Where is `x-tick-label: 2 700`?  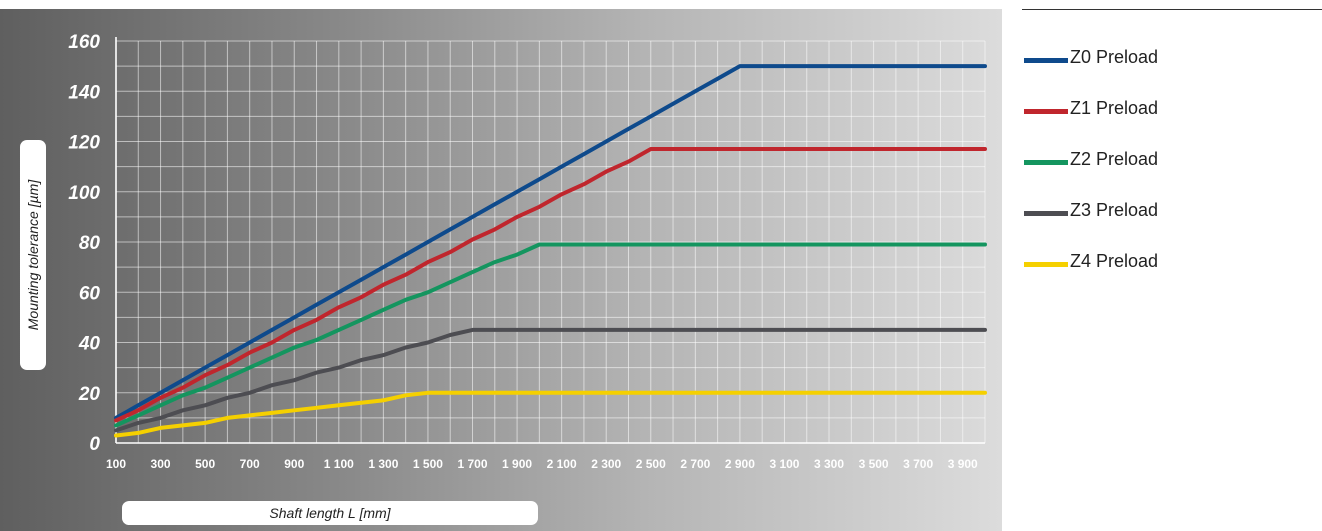
x-tick-label: 2 700 is located at coordinates (695, 464).